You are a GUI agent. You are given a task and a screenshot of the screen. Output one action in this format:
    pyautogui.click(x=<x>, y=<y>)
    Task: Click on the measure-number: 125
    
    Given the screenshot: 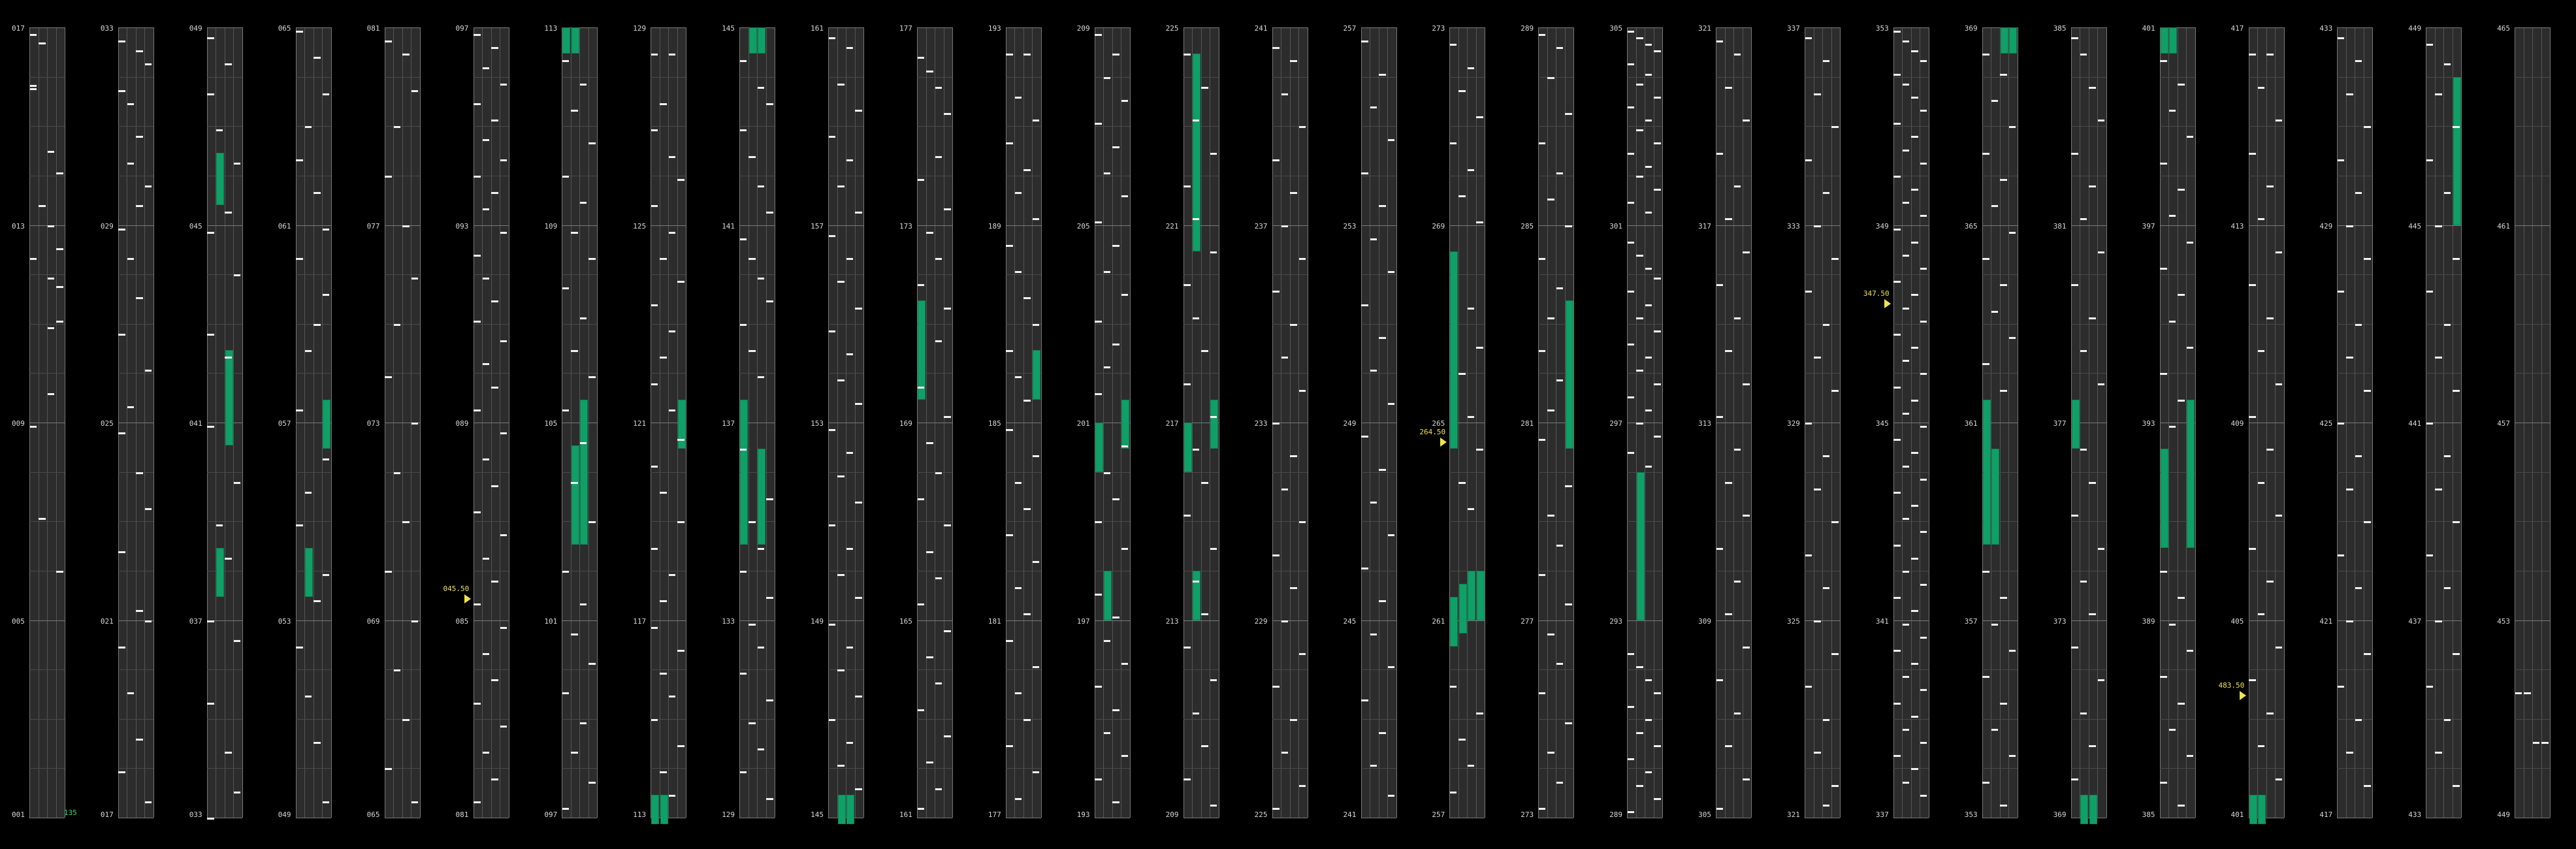 What is the action you would take?
    pyautogui.click(x=640, y=226)
    